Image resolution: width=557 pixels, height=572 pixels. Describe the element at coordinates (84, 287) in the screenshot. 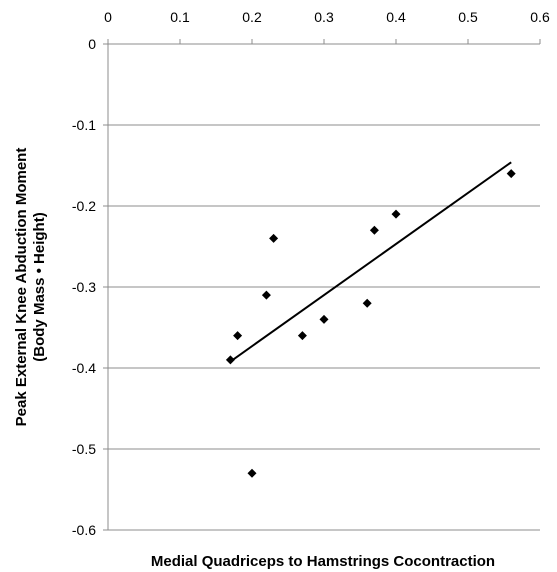

I see `y-tick-label-3: -0.3` at that location.